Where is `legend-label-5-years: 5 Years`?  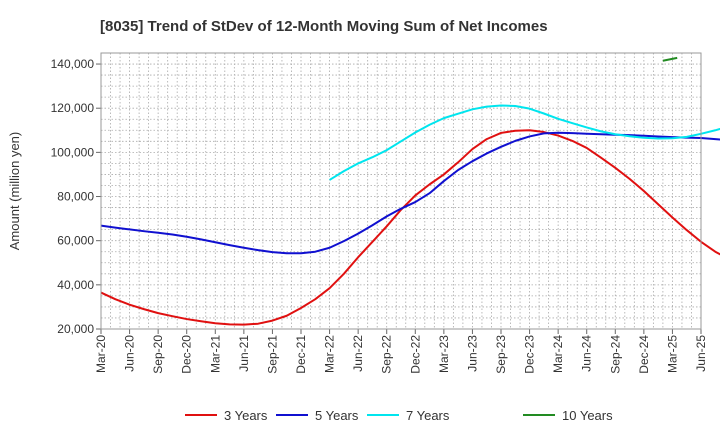
legend-label-5-years: 5 Years is located at coordinates (337, 415).